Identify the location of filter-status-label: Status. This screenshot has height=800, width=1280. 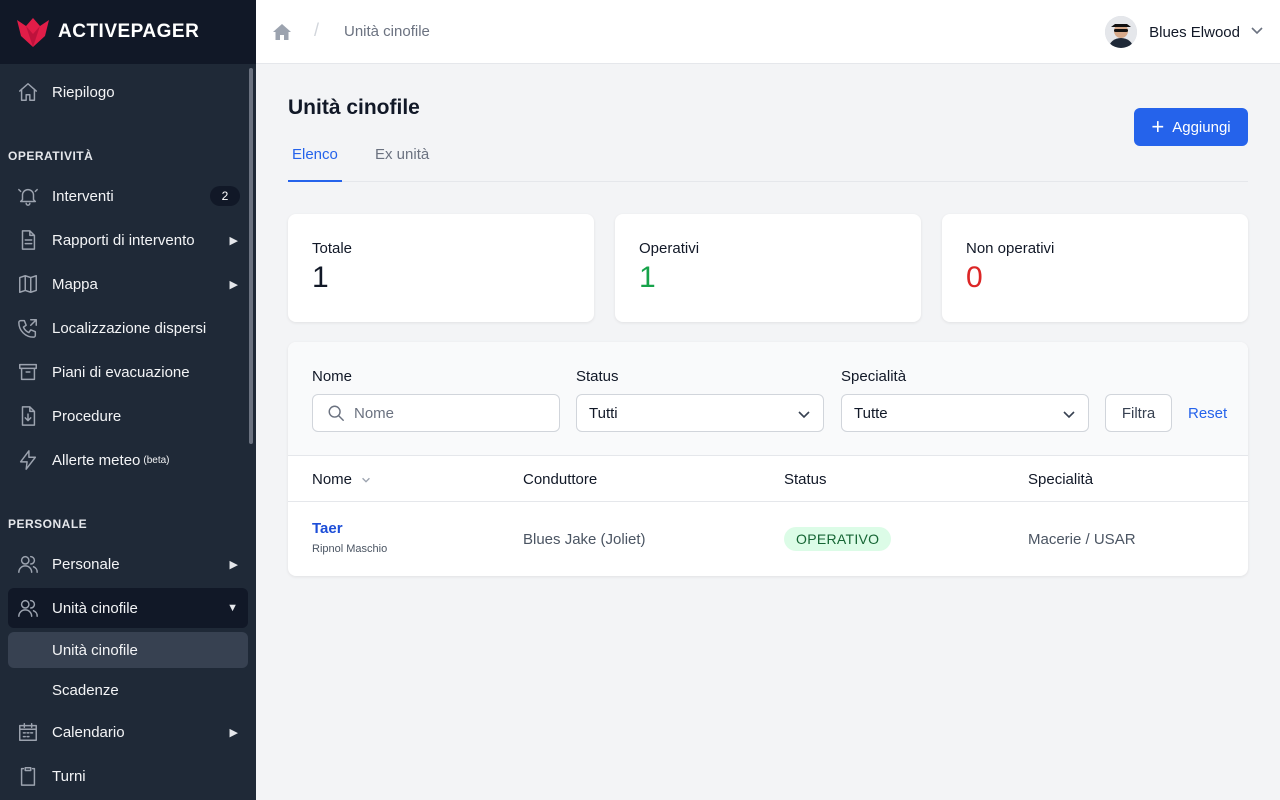
(597, 376).